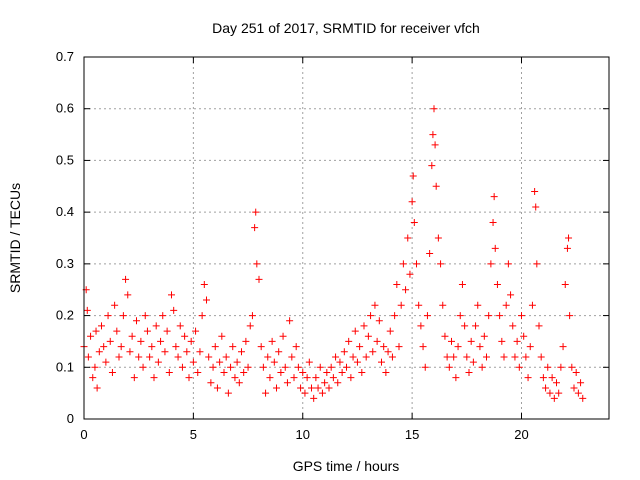 The width and height of the screenshot is (640, 480). Describe the element at coordinates (65, 108) in the screenshot. I see `y-tick-label: 0.6` at that location.